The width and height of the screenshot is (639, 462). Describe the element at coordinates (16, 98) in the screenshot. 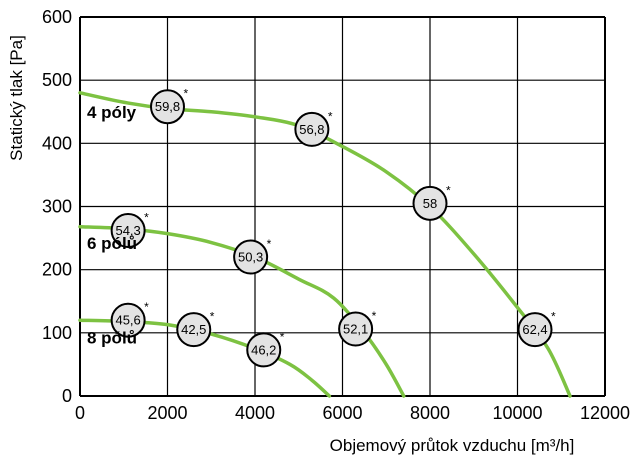

I see `y-axis-label: Statický tlak [Pa]` at that location.